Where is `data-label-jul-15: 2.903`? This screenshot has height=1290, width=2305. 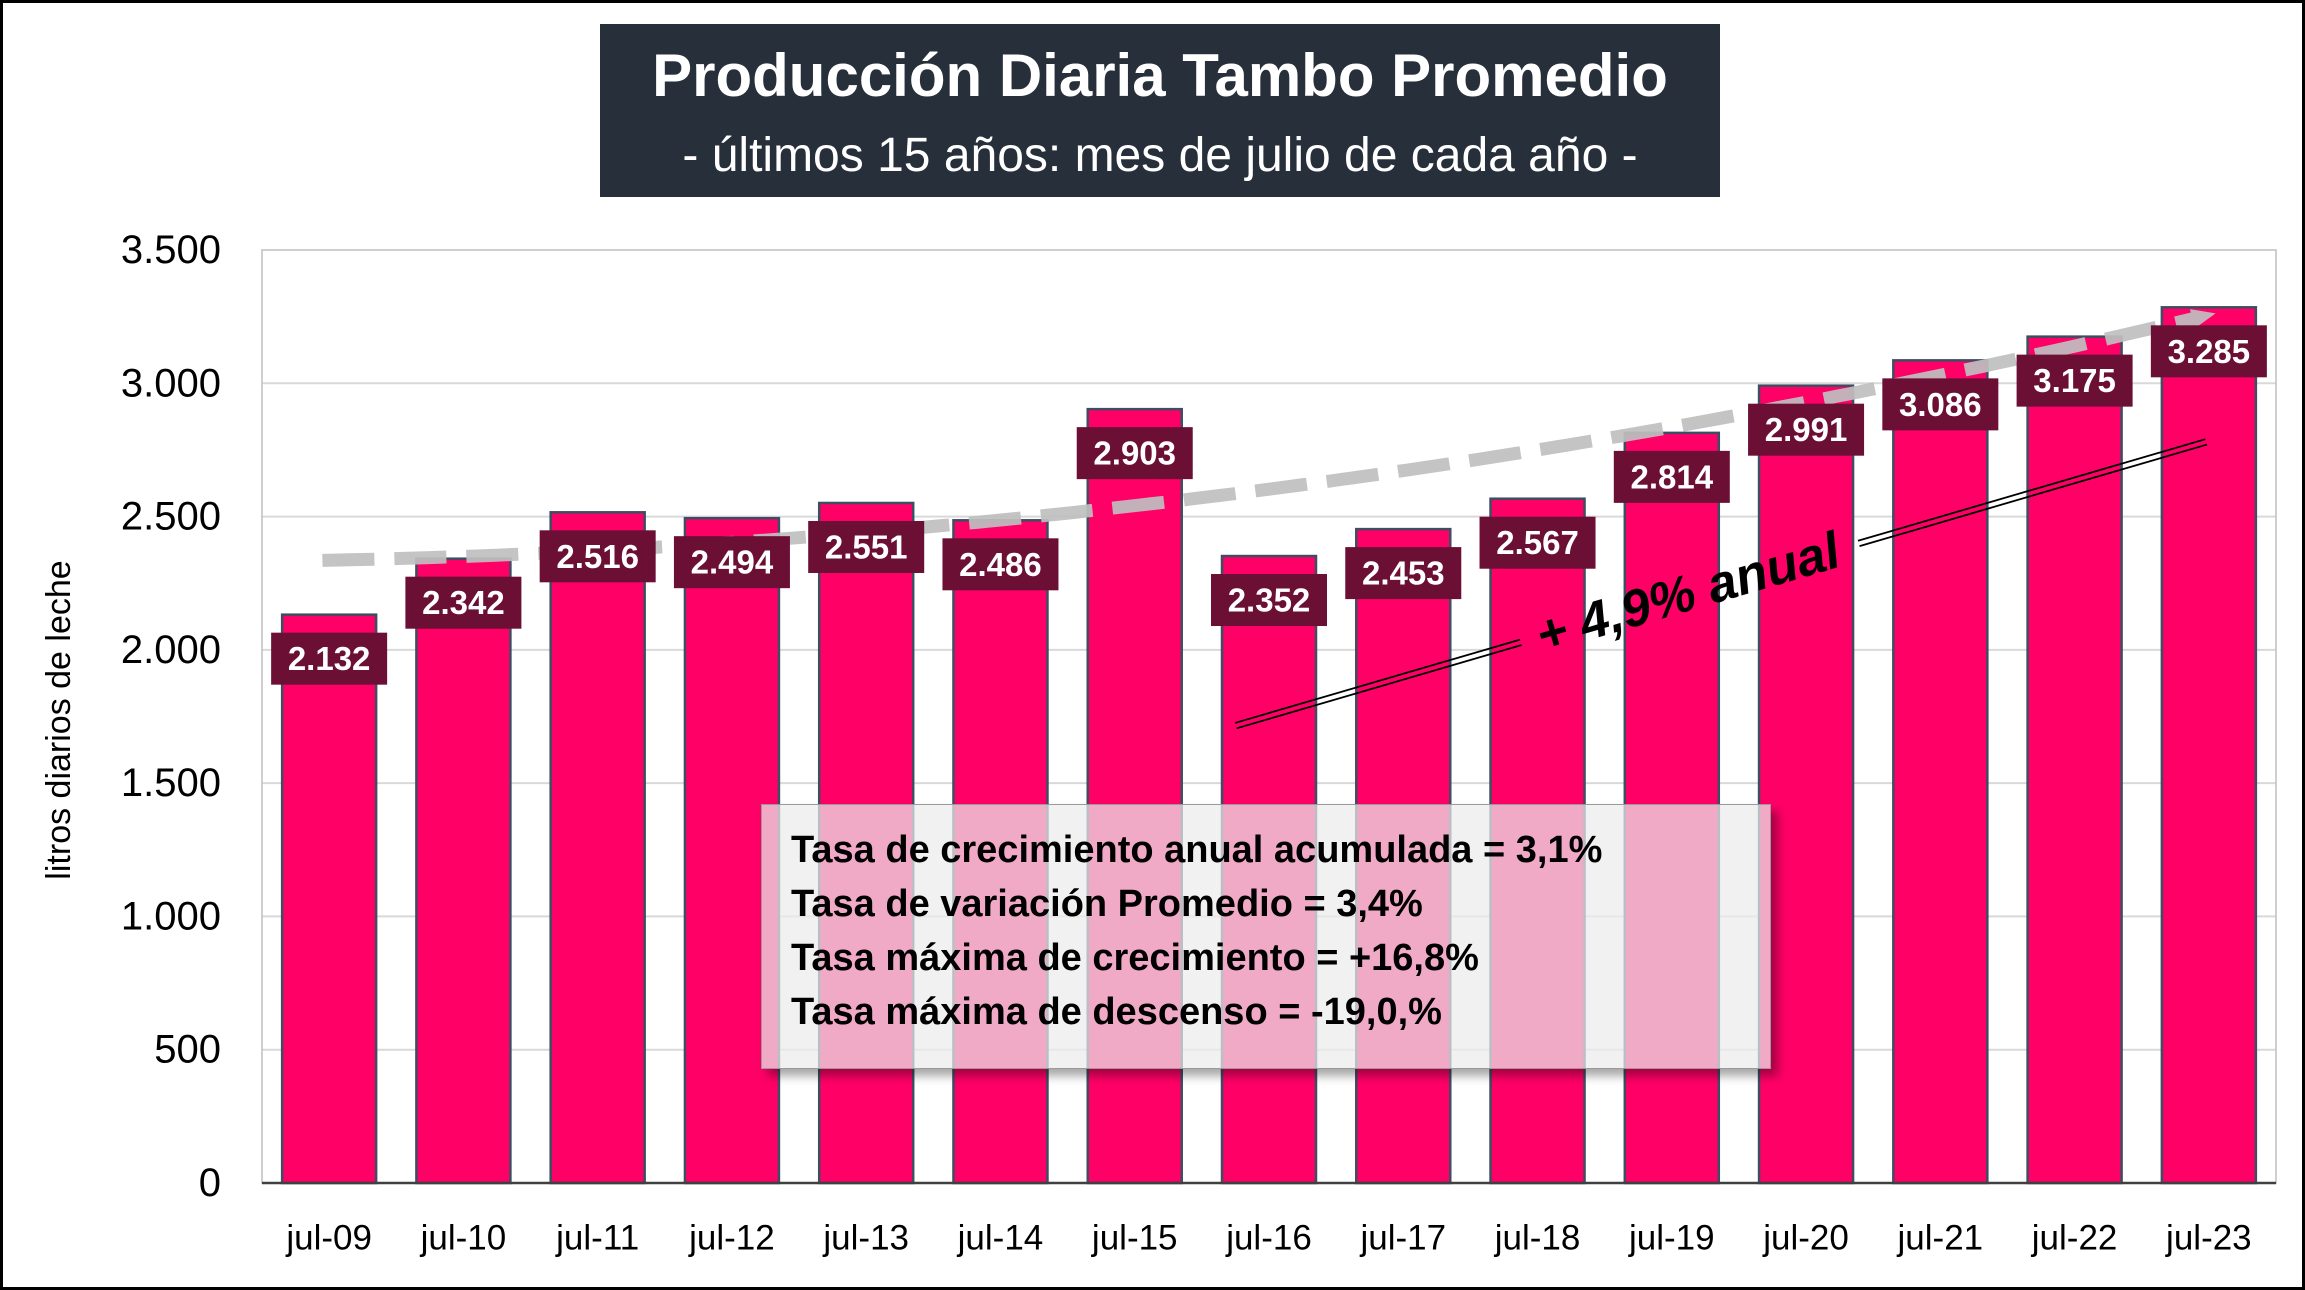
data-label-jul-15: 2.903 is located at coordinates (1134, 453).